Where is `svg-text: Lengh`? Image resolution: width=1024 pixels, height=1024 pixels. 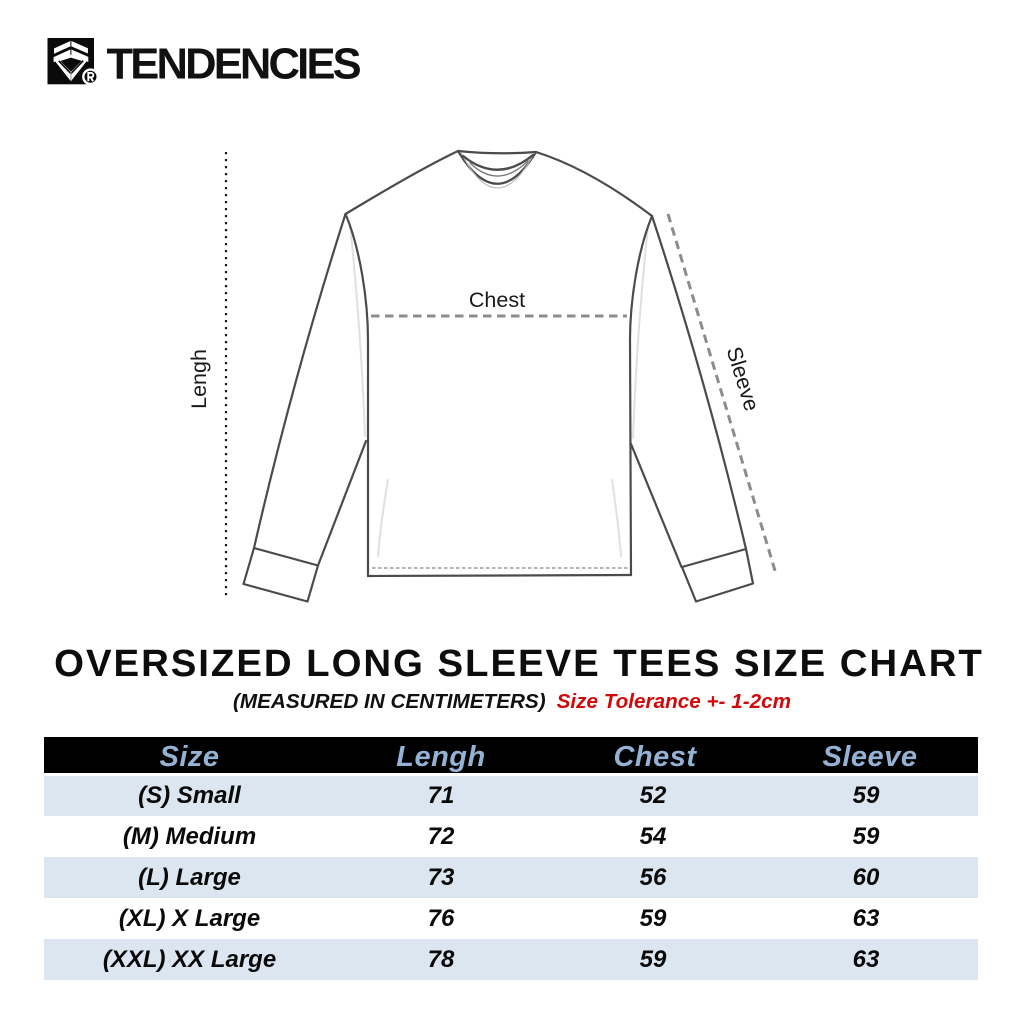
svg-text: Lengh is located at coordinates (199, 379).